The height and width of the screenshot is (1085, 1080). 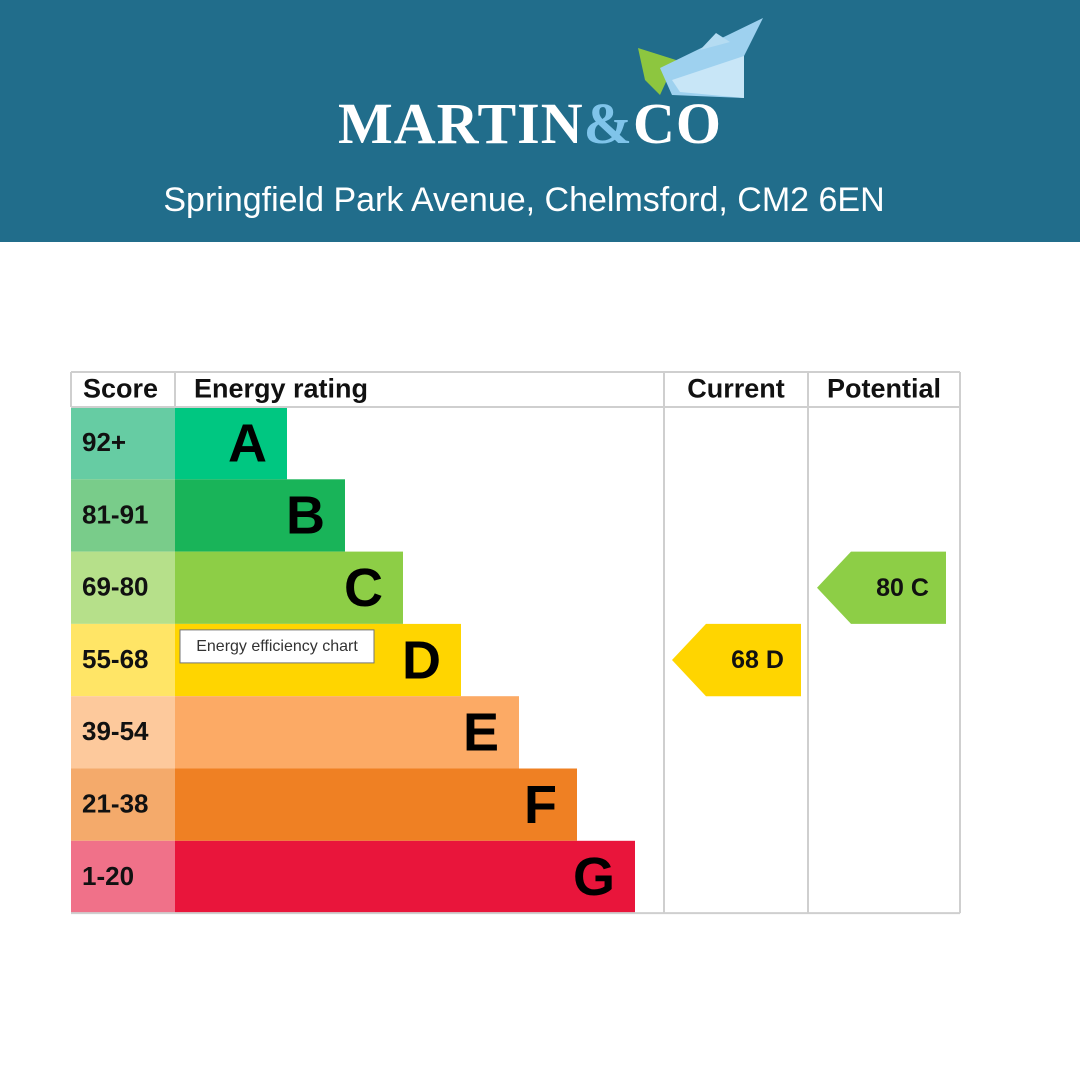 What do you see at coordinates (745, 660) in the screenshot?
I see `current-value: 68` at bounding box center [745, 660].